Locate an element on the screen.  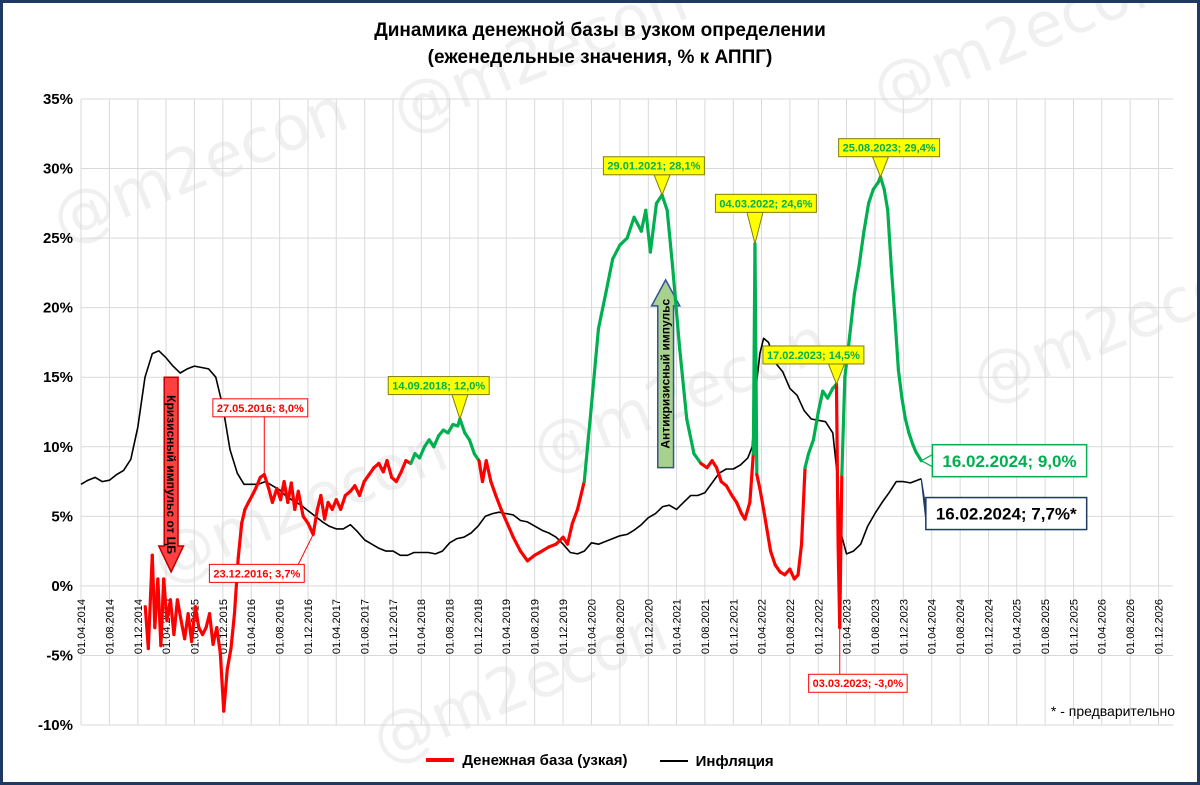
x-tick-label: 01.12.2026 is located at coordinates (1160, 626).